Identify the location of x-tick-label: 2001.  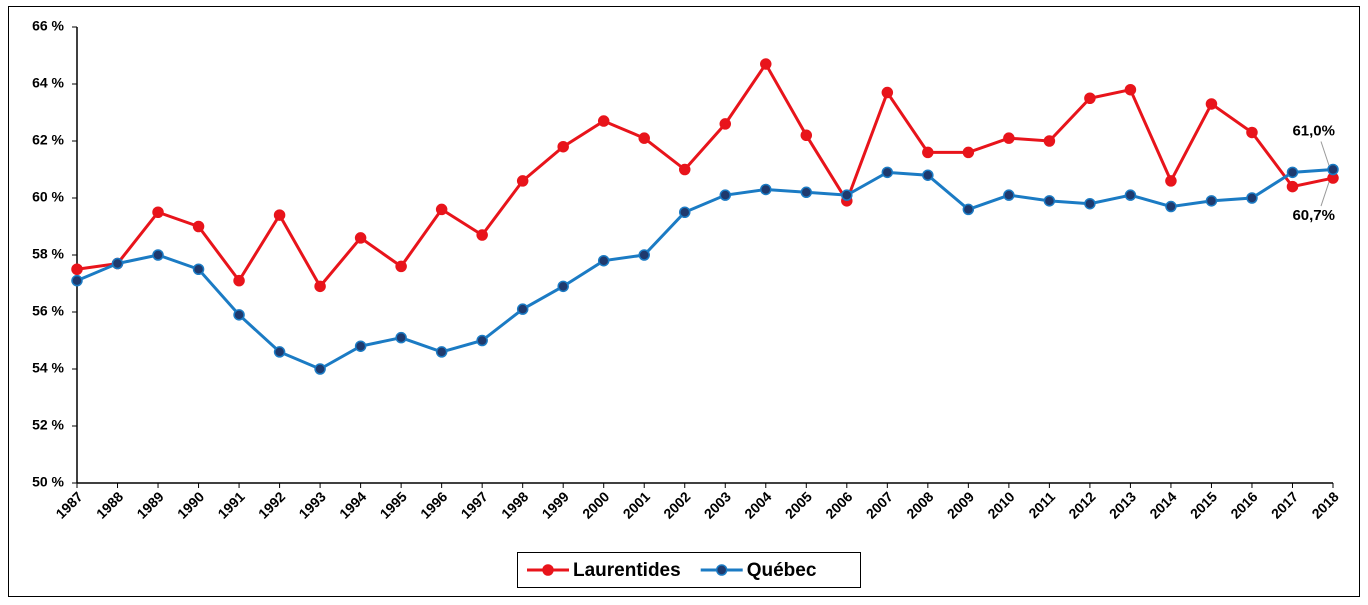
(636, 504).